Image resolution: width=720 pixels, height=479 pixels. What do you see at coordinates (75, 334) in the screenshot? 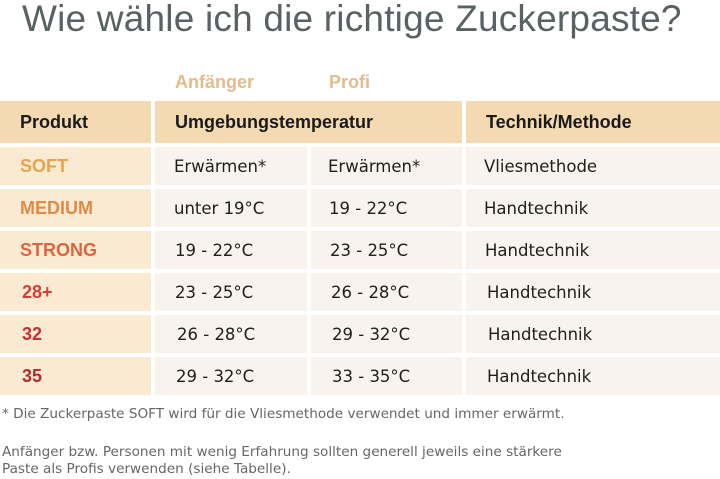
I see `table-cell-product: 32` at bounding box center [75, 334].